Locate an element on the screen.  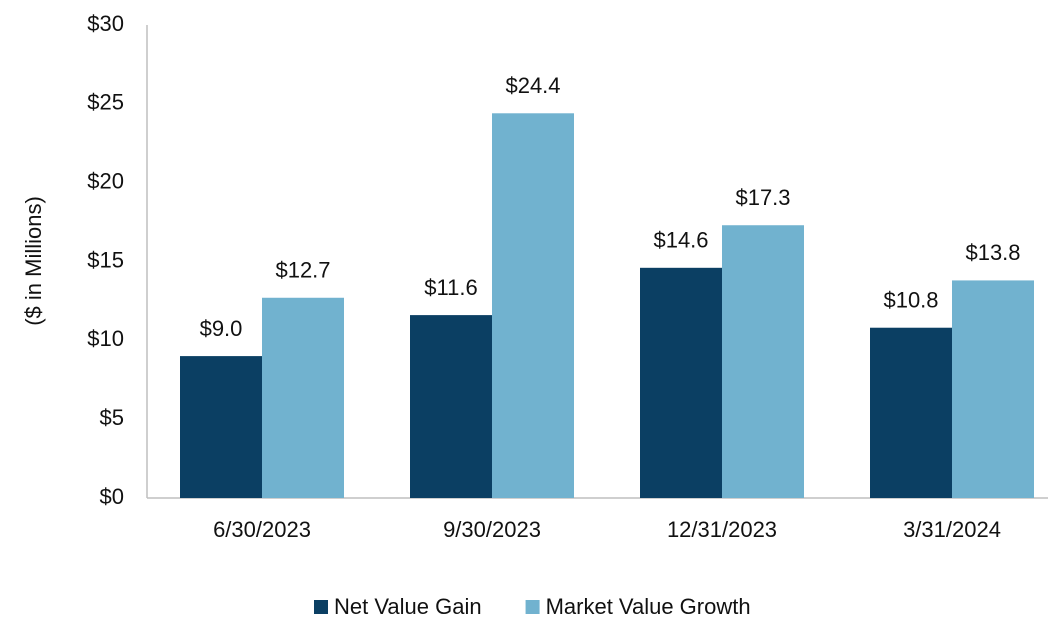
y-tick-label: $5 is located at coordinates (112, 417).